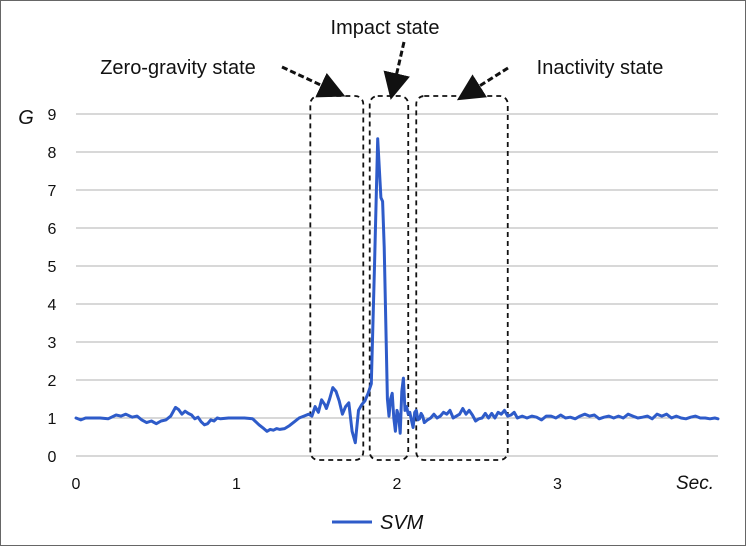 This screenshot has height=546, width=746. Describe the element at coordinates (397, 484) in the screenshot. I see `x-tick-label: 2` at that location.